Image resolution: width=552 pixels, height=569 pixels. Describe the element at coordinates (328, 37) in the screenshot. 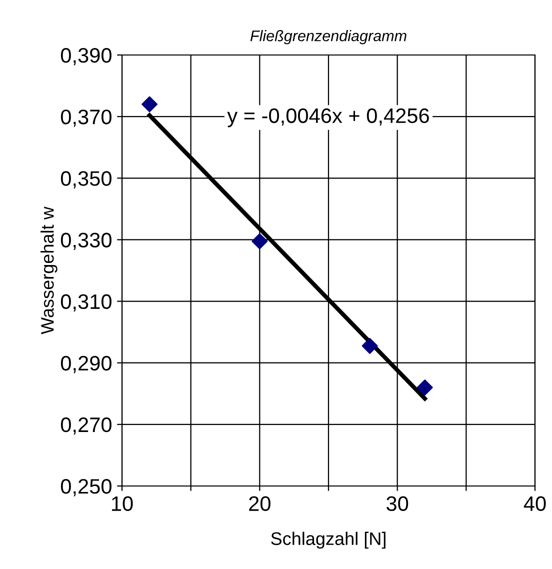

I see `chart-title: Fließgrenzendiagramm` at that location.